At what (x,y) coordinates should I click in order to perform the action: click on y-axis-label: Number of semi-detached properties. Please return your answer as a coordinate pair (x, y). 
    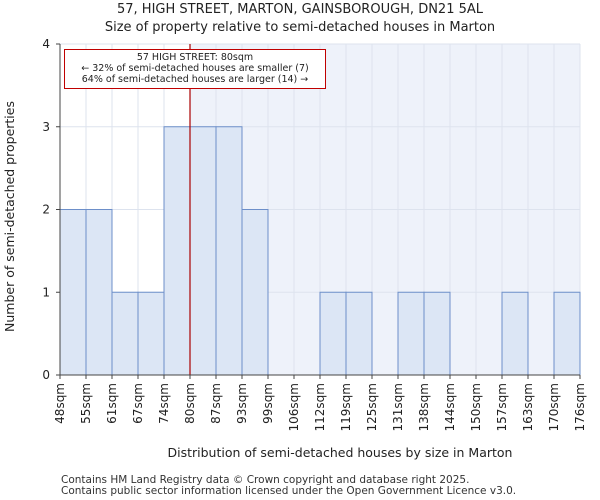
    Looking at the image, I should click on (9, 216).